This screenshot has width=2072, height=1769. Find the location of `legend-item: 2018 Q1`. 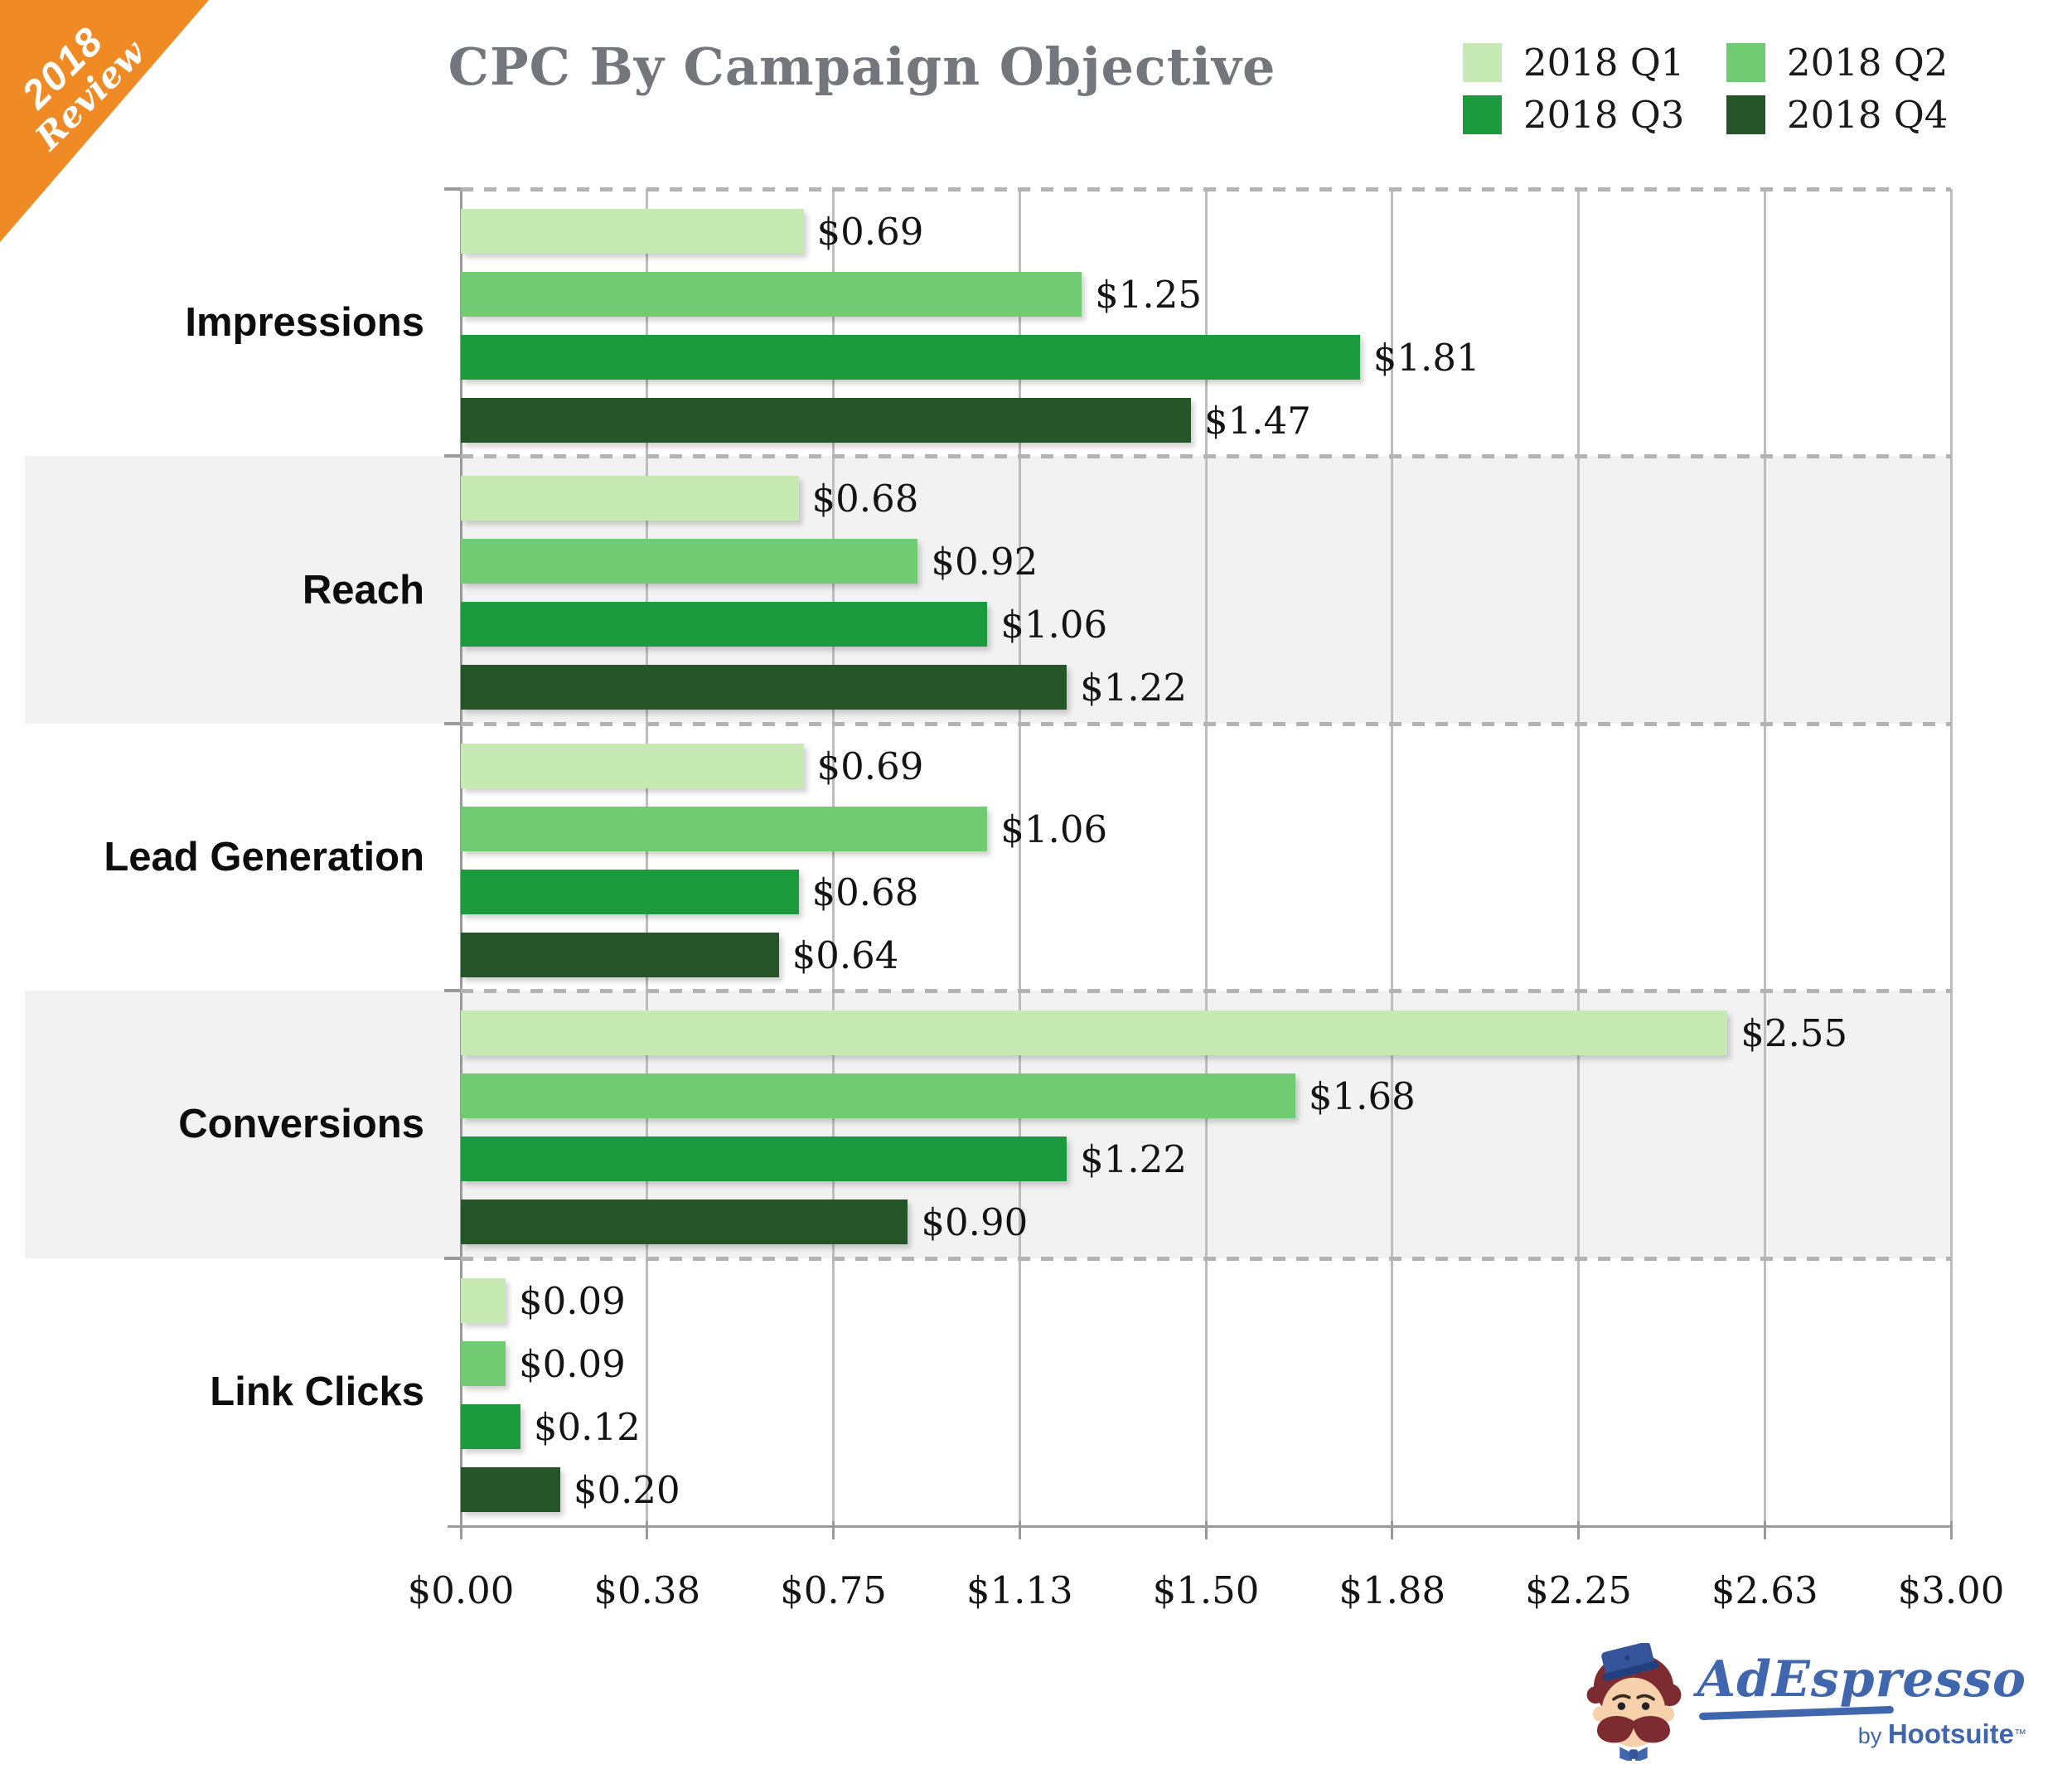

legend-item: 2018 Q1 is located at coordinates (1594, 62).